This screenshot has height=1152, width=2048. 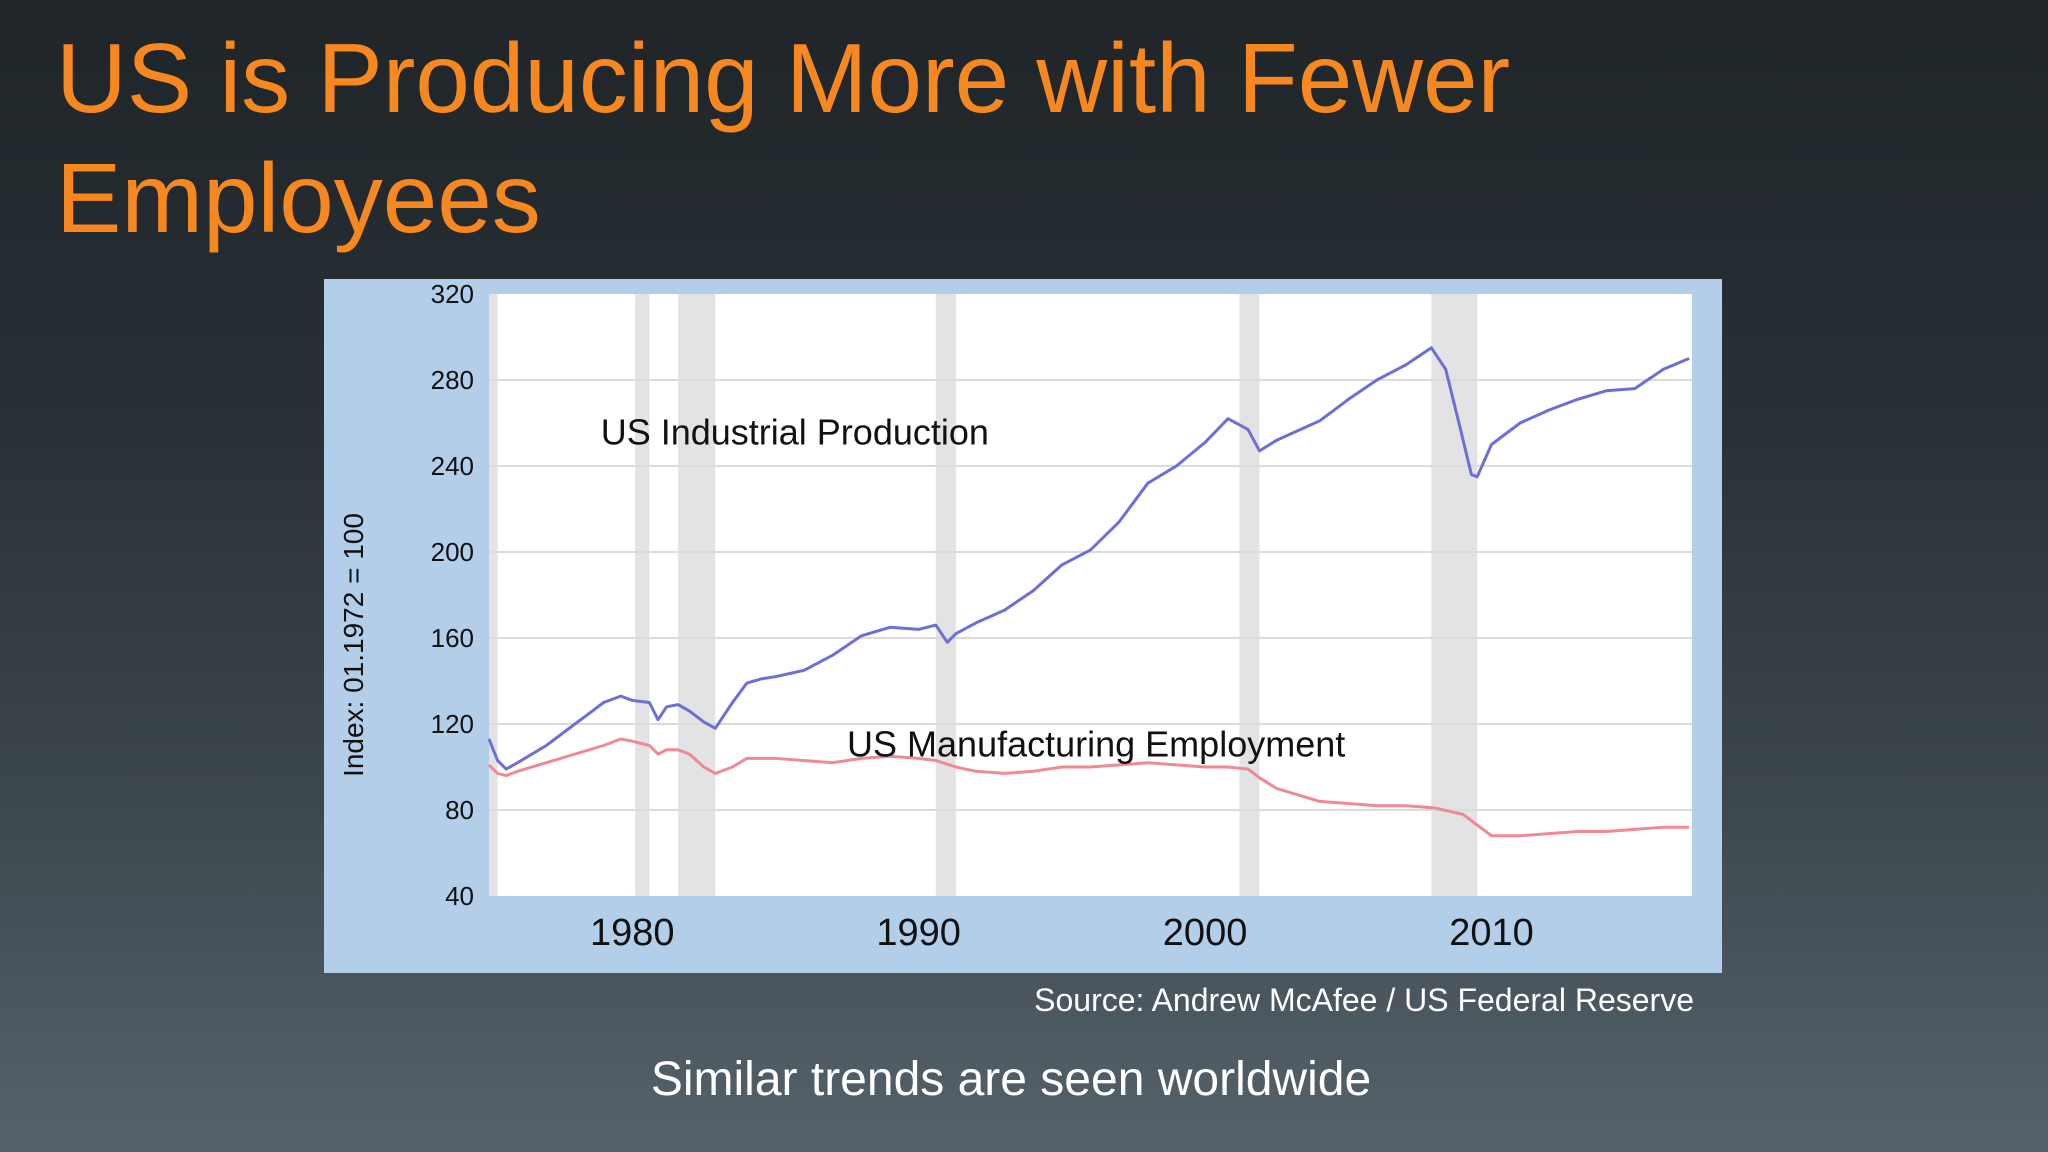 I want to click on x-tick-label: 1980, so click(x=632, y=933).